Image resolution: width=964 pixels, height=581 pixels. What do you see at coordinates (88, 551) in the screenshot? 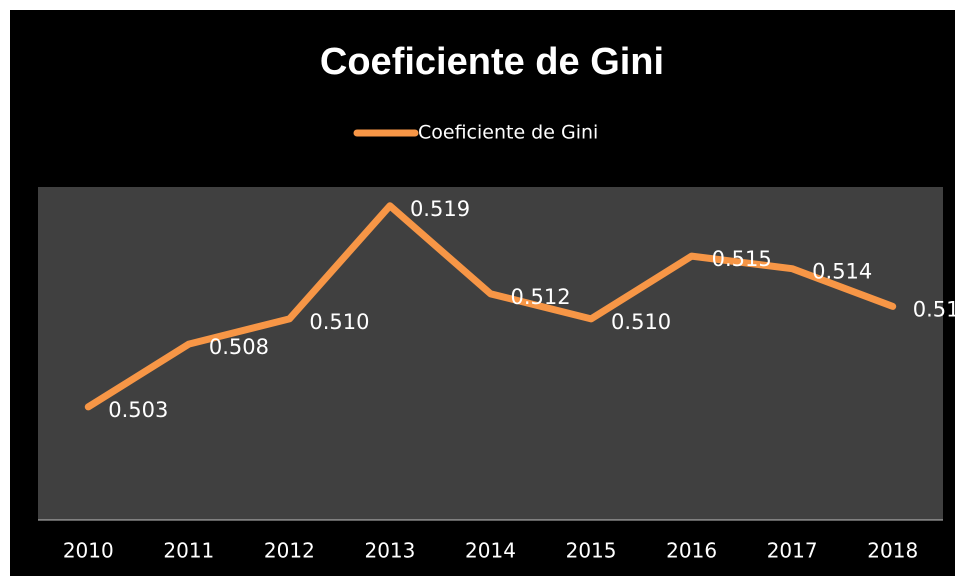
I see `x-tick-label: 2010` at bounding box center [88, 551].